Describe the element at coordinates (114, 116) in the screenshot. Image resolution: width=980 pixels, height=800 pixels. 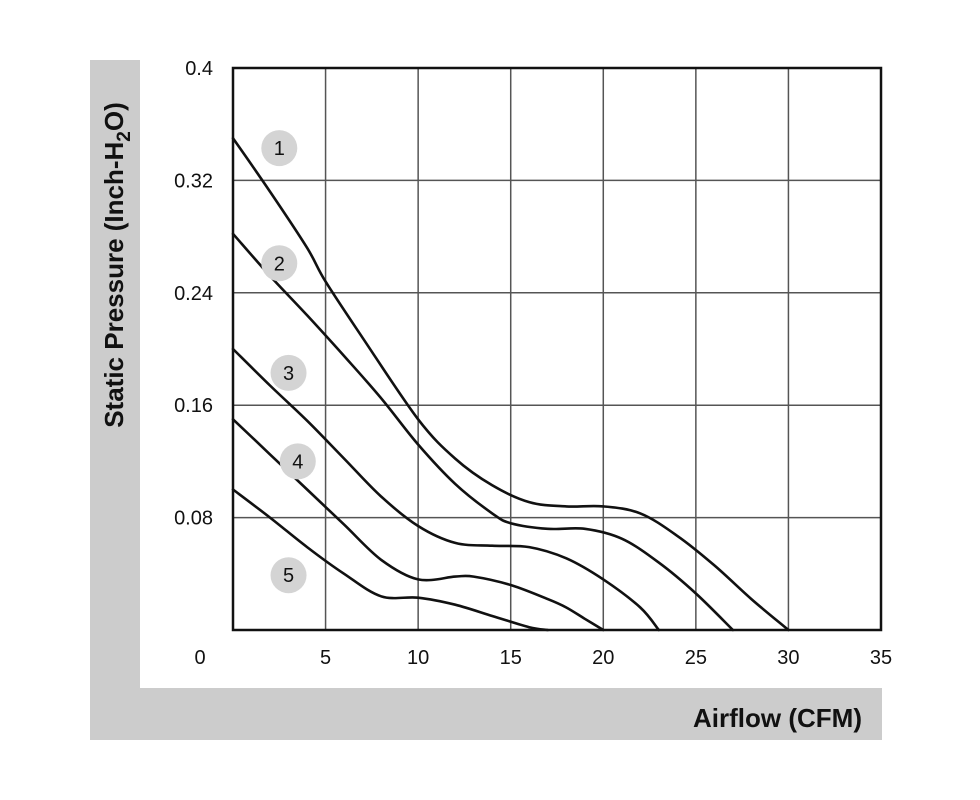
I see `y-axis-title-part: O)` at that location.